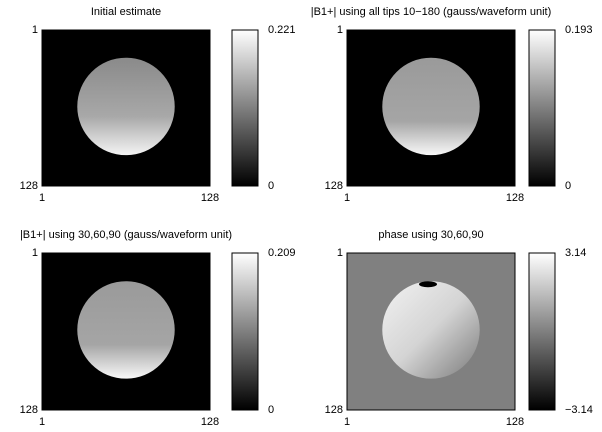 The width and height of the screenshot is (602, 432). Describe the element at coordinates (430, 235) in the screenshot. I see `panel-title: phase using 30,60,90` at that location.